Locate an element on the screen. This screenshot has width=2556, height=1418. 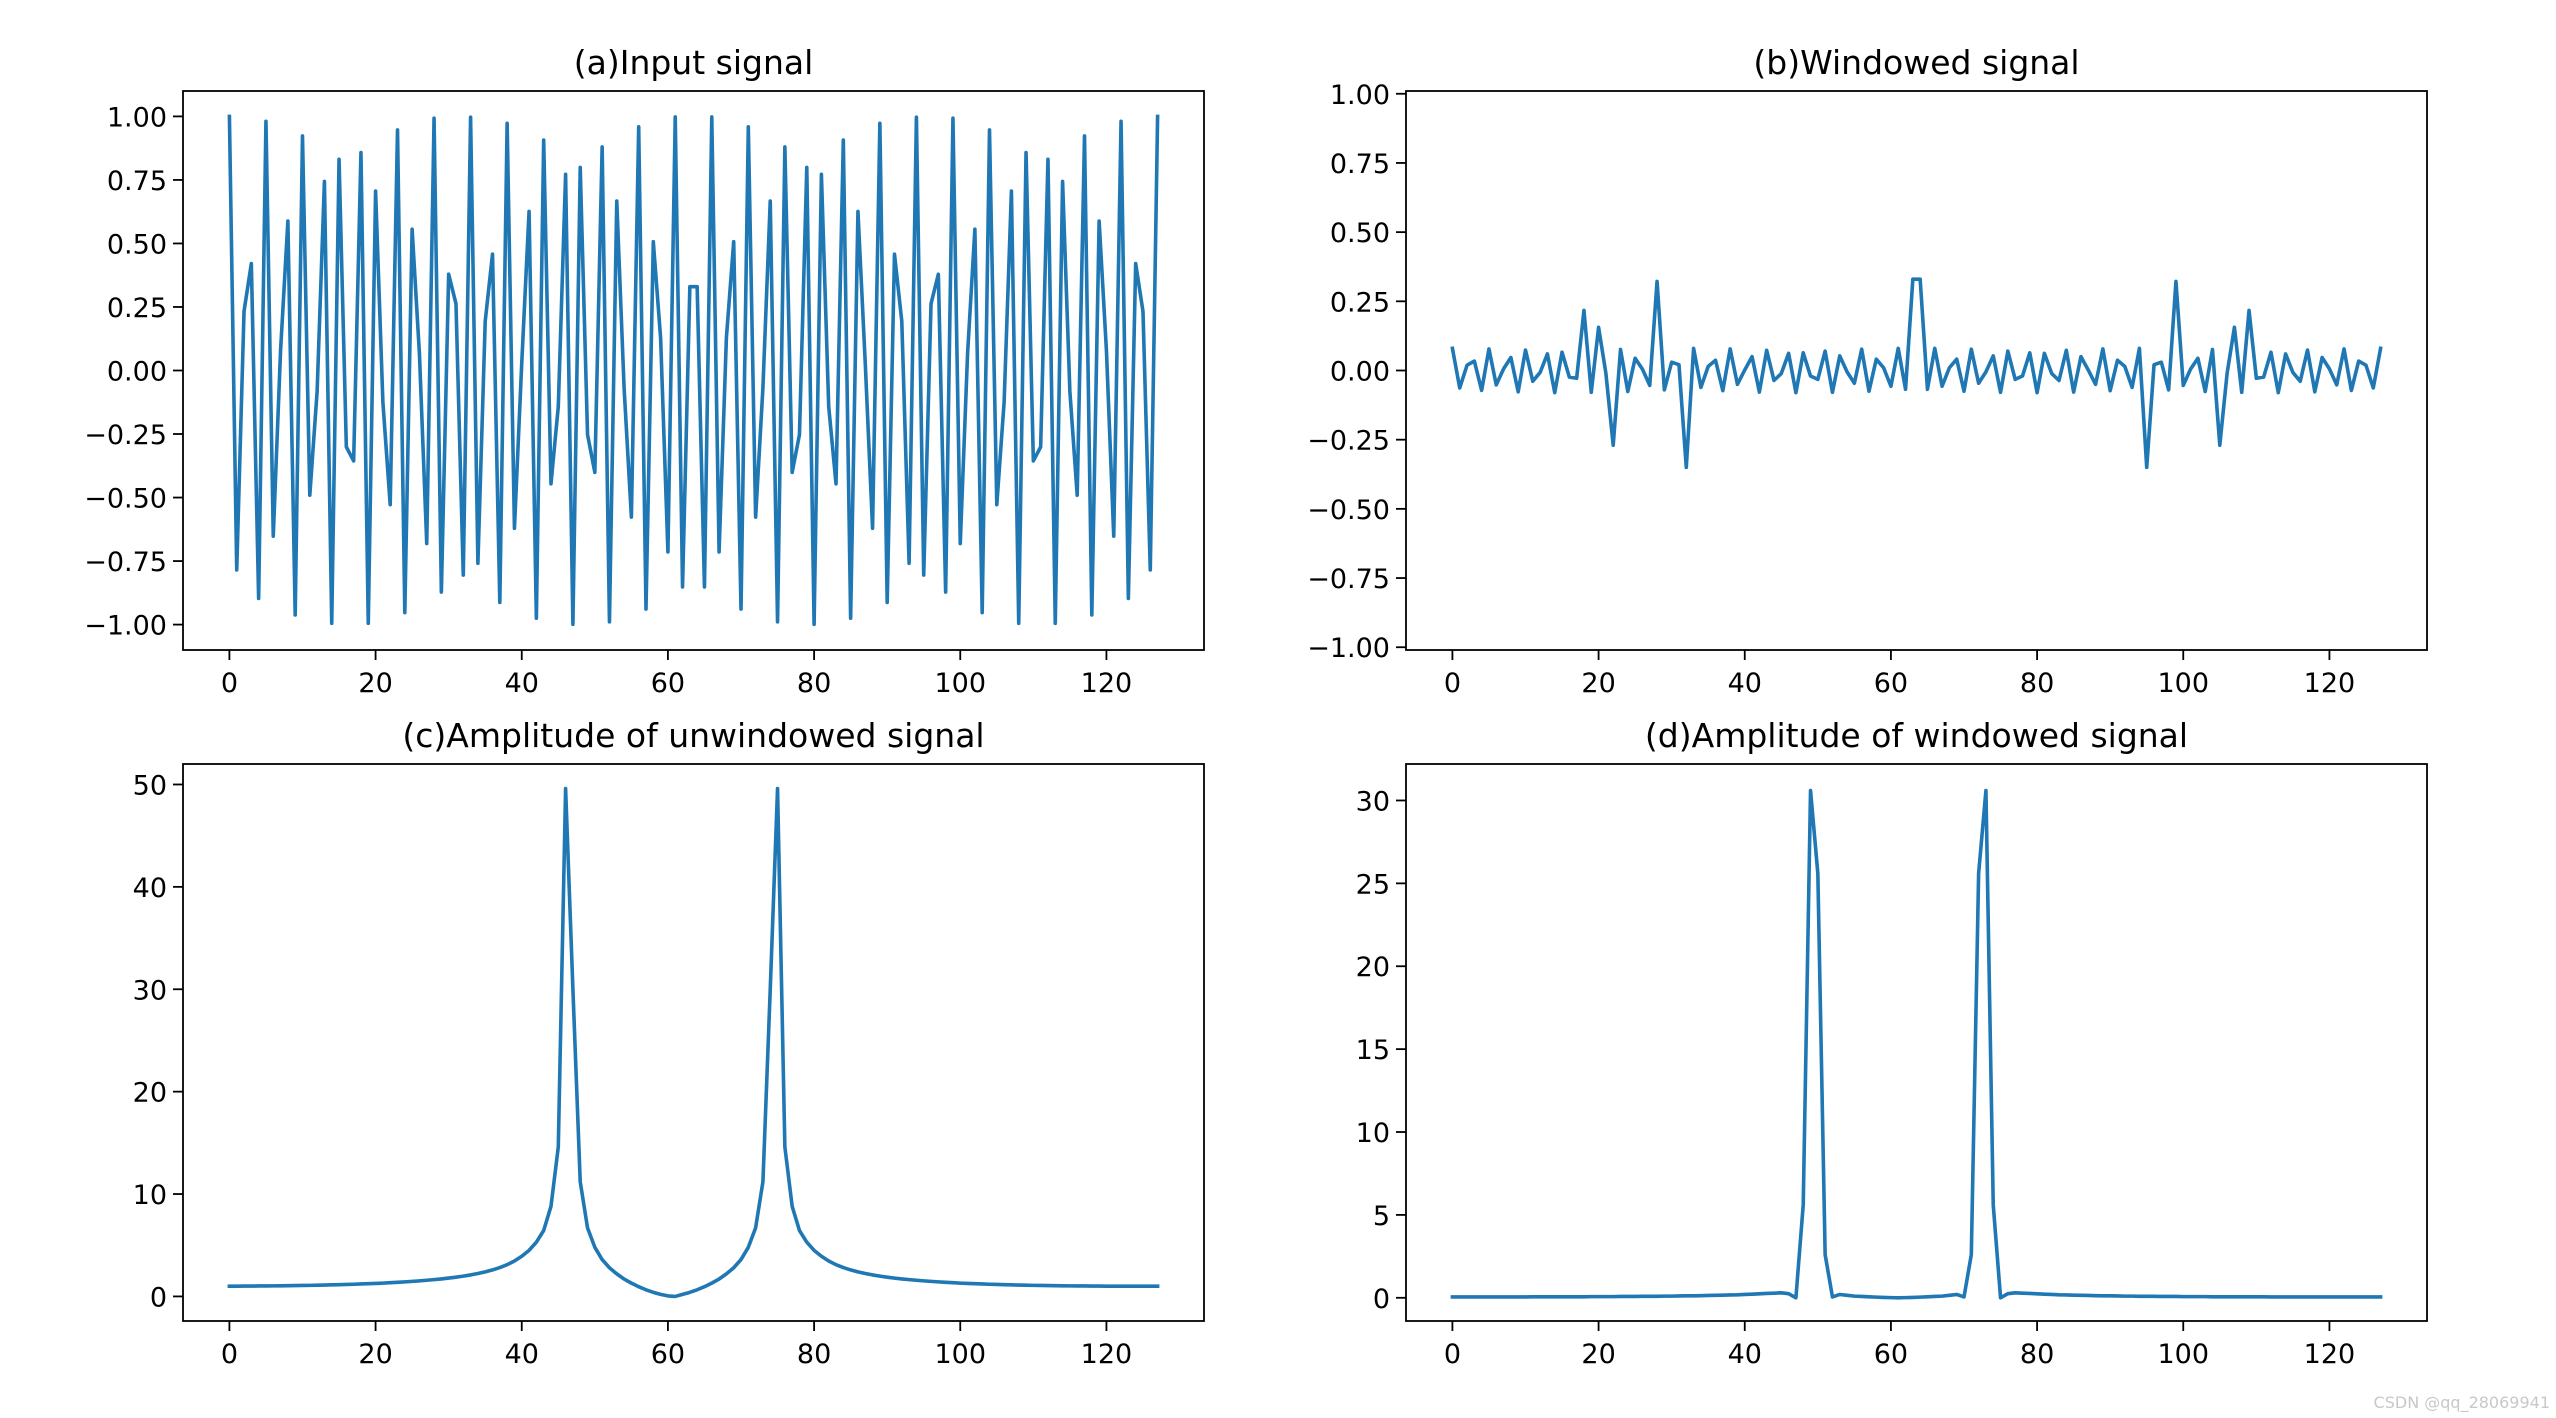
chart-windowed-signal-xtick-label: 60 is located at coordinates (1891, 683).